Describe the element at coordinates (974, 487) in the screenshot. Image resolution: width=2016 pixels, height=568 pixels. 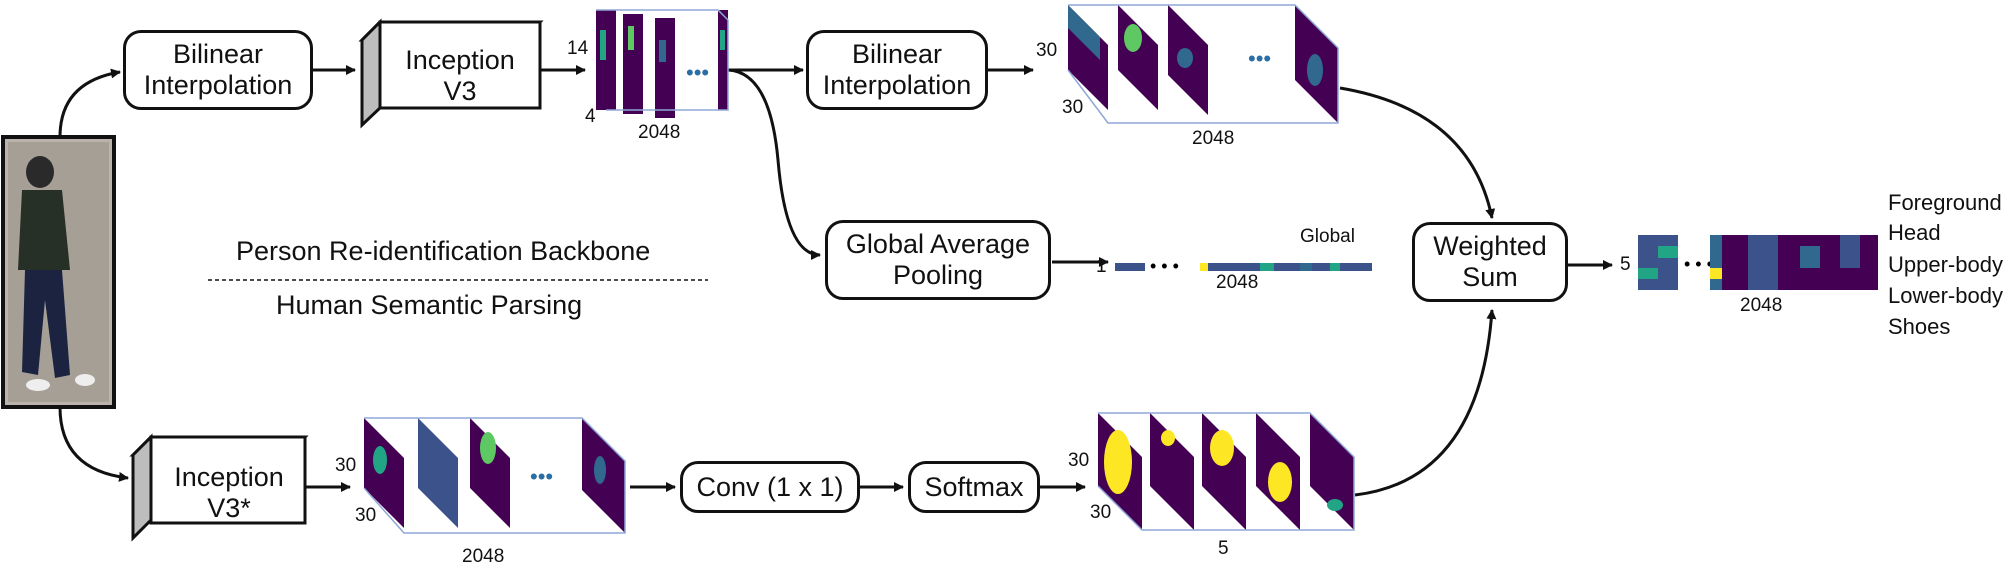
I see `softmax-box: Softmax` at that location.